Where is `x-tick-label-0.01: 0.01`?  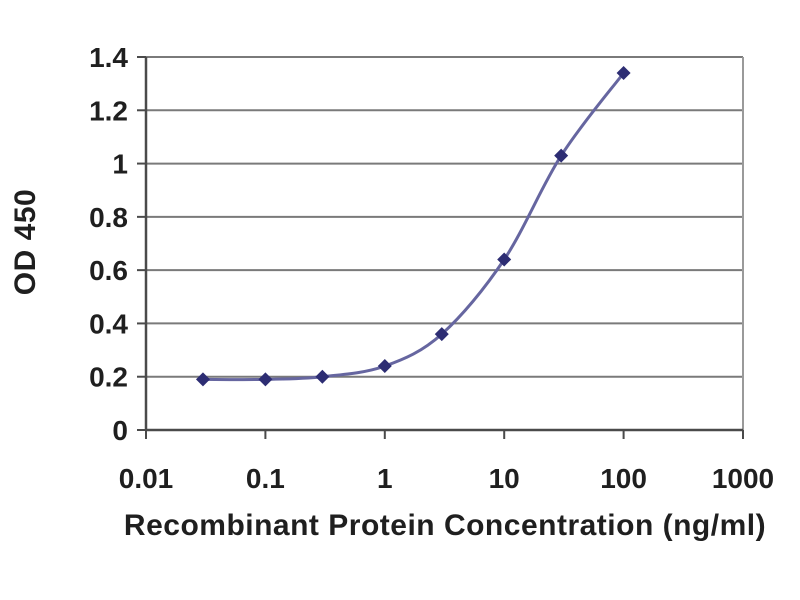
x-tick-label-0.01: 0.01 is located at coordinates (146, 478).